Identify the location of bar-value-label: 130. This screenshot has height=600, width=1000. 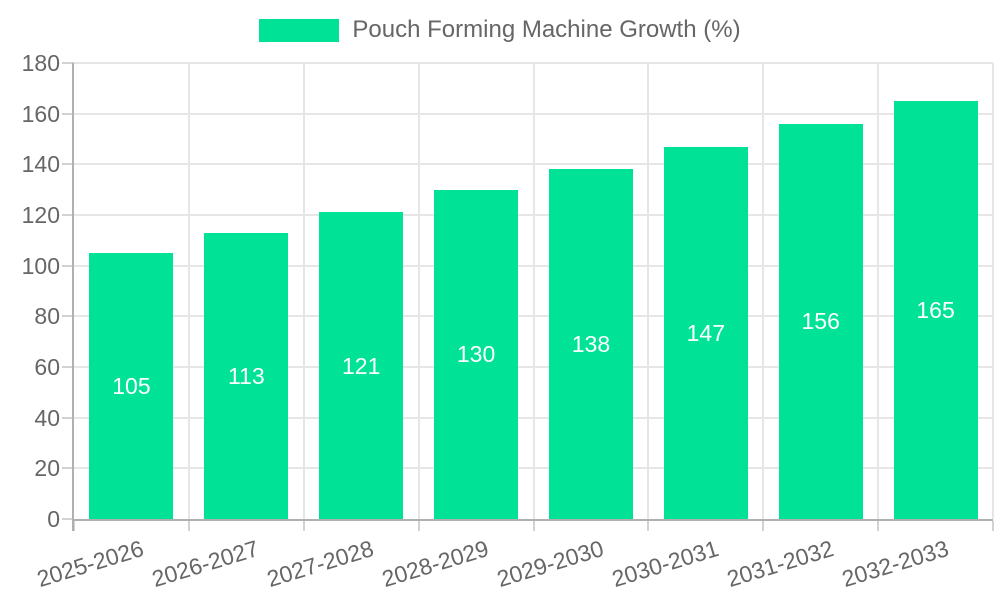
(476, 354).